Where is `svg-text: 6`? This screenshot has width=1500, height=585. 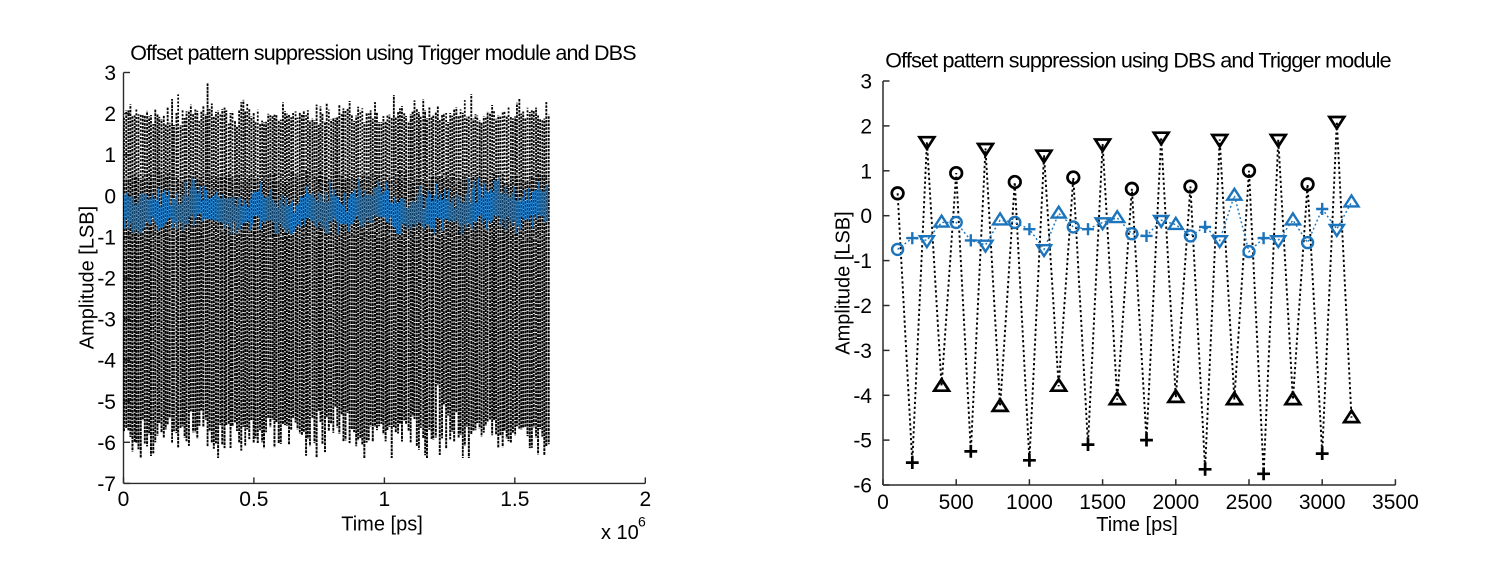
svg-text: 6 is located at coordinates (642, 522).